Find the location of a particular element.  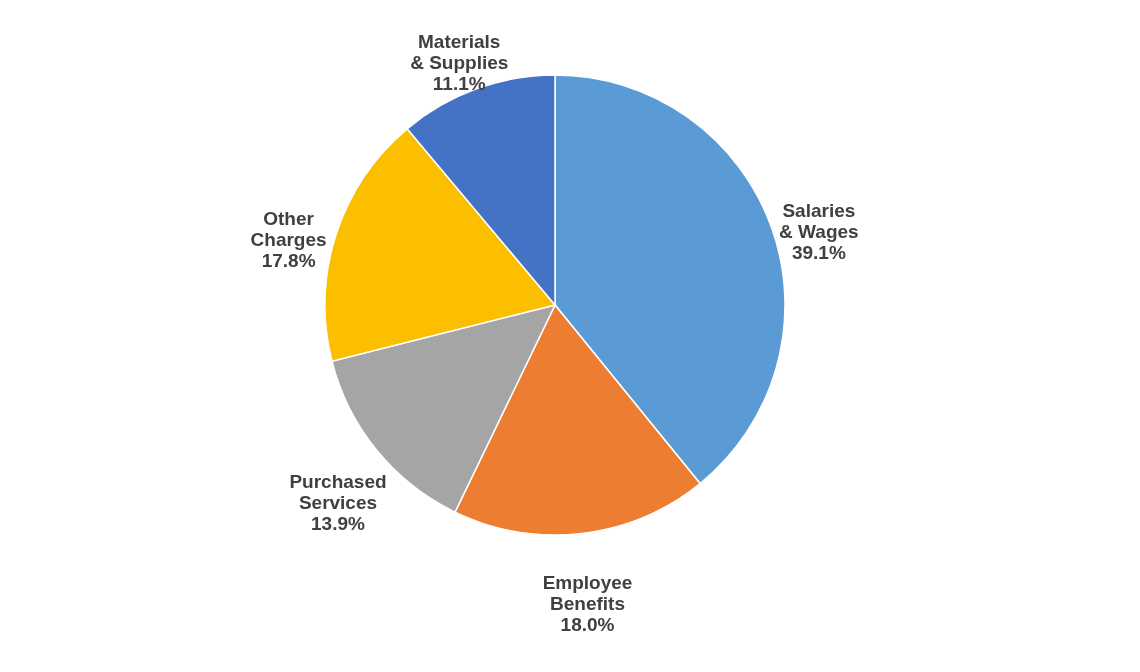

data-label: 11.1% is located at coordinates (459, 83).